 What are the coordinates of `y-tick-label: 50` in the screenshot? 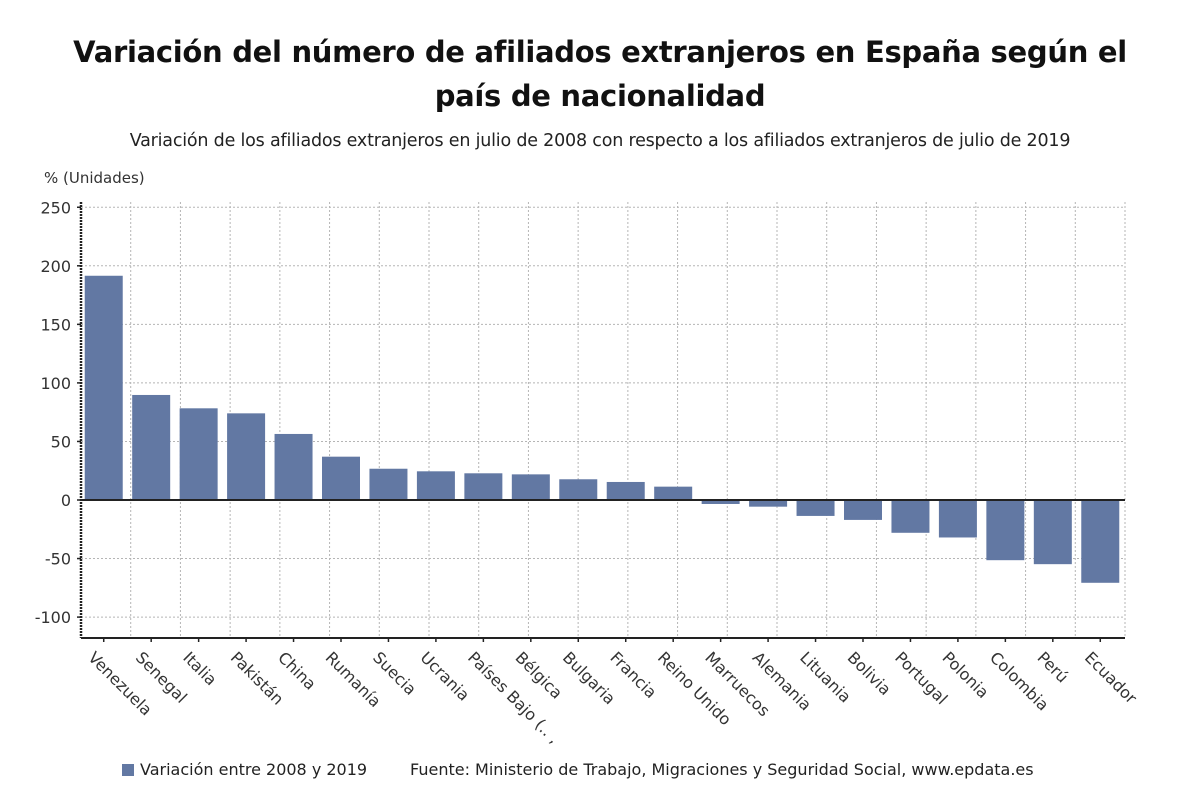 It's located at (61, 441).